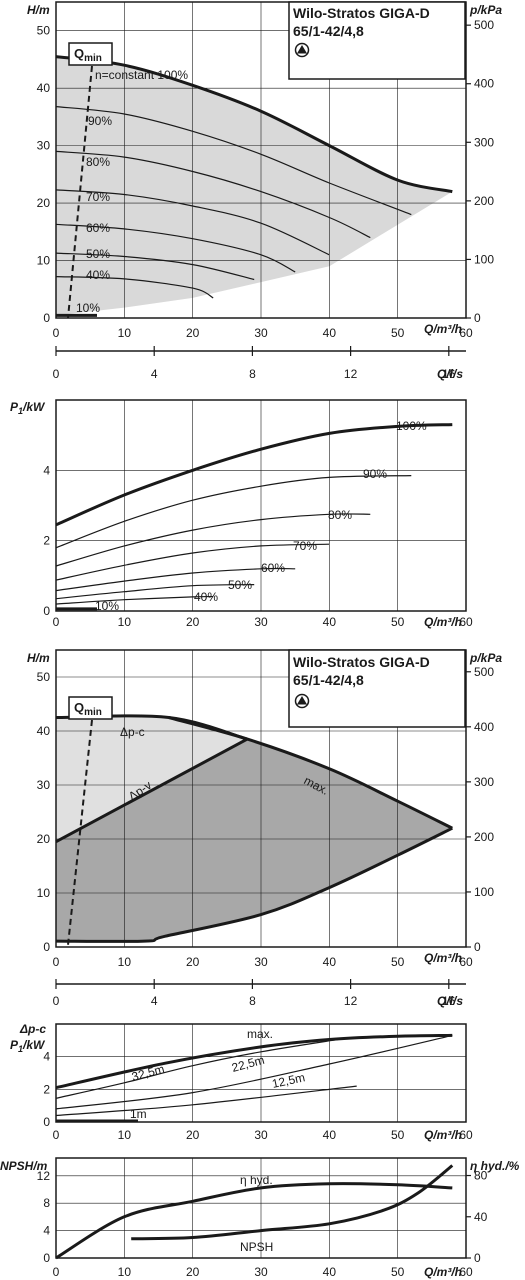 The image size is (525, 1280). I want to click on y-tick-label: 4, so click(46, 1057).